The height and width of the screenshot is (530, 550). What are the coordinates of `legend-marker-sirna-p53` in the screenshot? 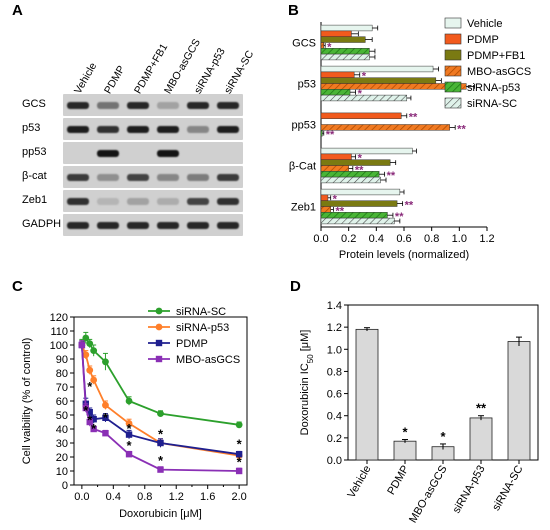 It's located at (159, 327).